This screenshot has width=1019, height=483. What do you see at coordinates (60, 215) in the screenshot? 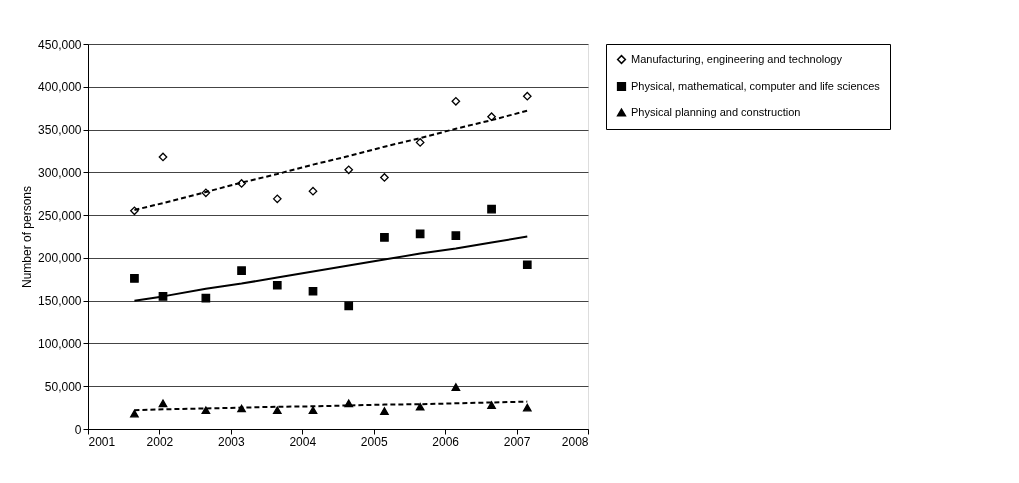
I see `y-tick-label: 250,000` at bounding box center [60, 215].